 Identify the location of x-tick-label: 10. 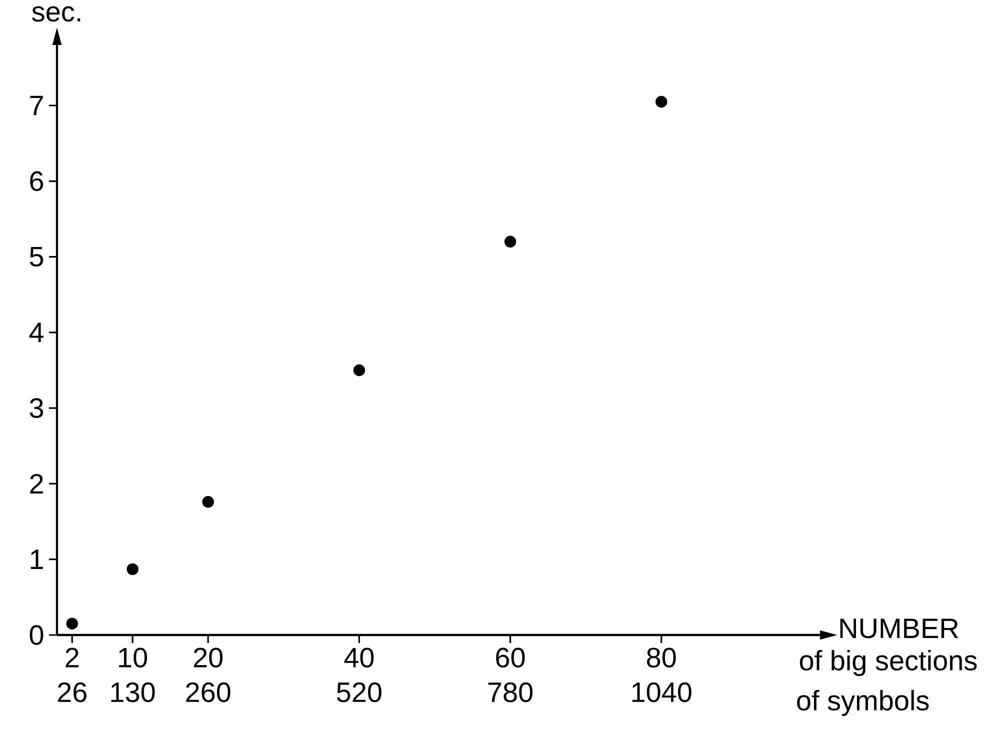
(133, 658).